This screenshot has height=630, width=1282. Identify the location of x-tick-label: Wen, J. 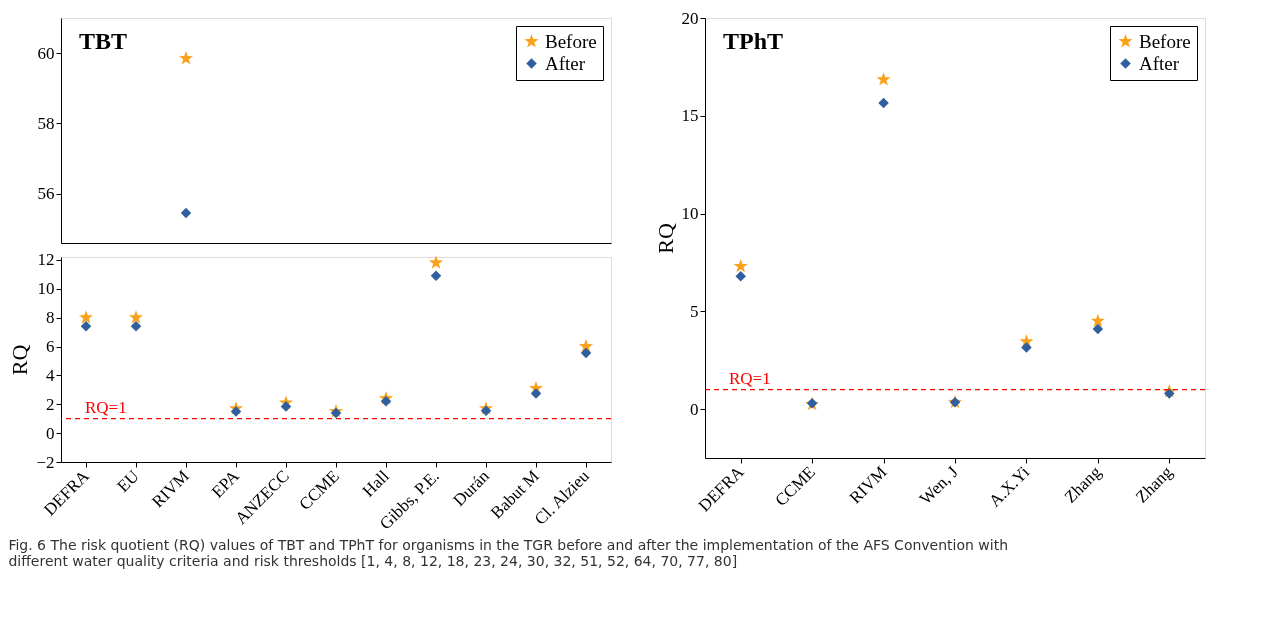
(939, 485).